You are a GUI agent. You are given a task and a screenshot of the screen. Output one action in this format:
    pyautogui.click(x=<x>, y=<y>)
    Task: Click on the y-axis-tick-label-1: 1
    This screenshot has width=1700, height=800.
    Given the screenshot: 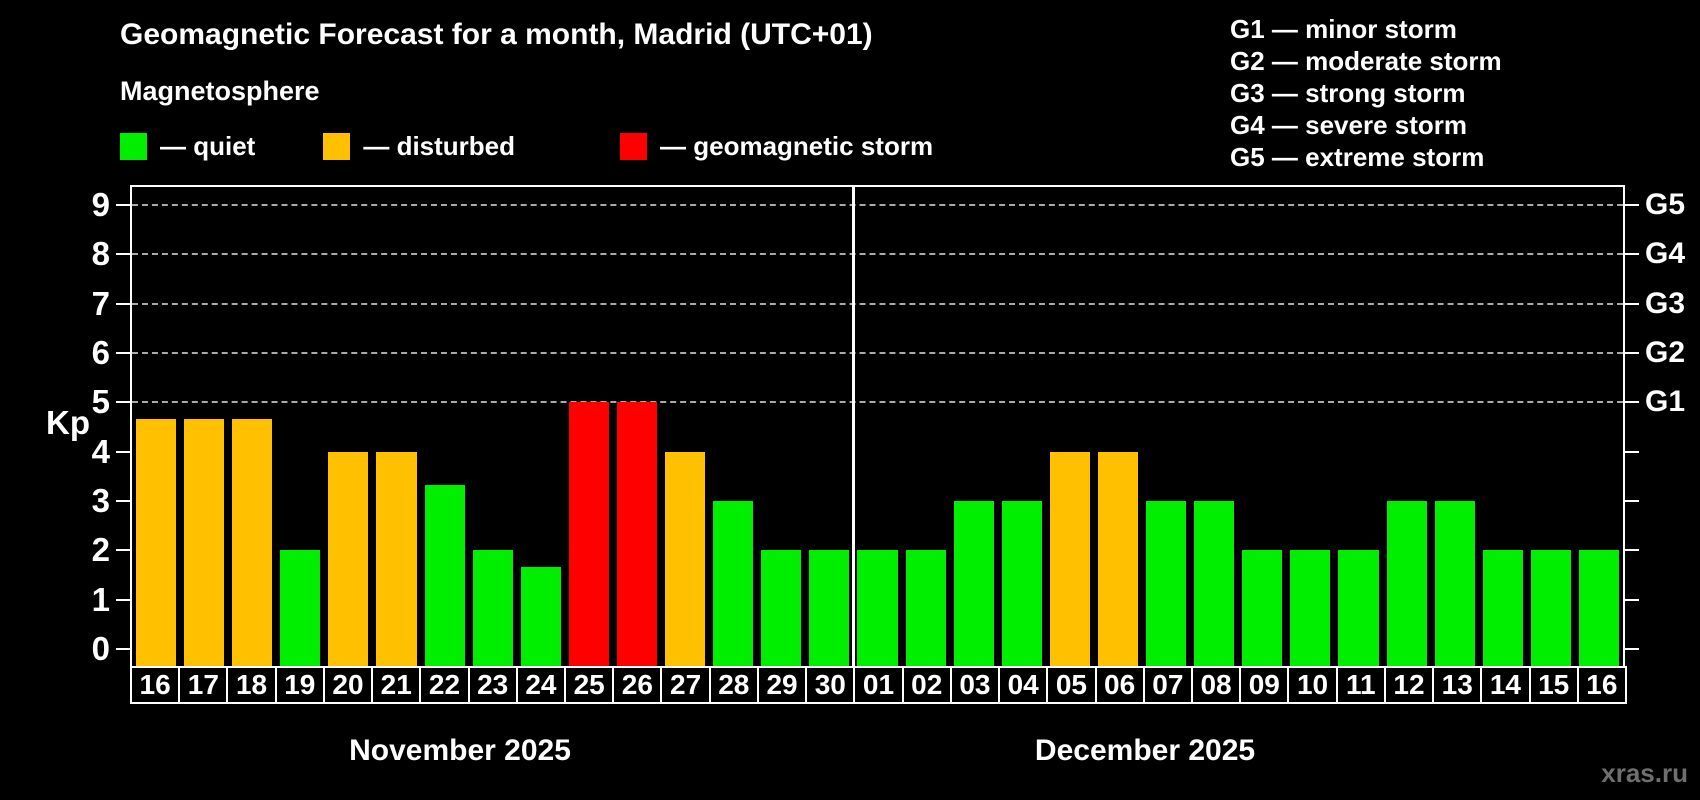 What is the action you would take?
    pyautogui.click(x=100, y=599)
    